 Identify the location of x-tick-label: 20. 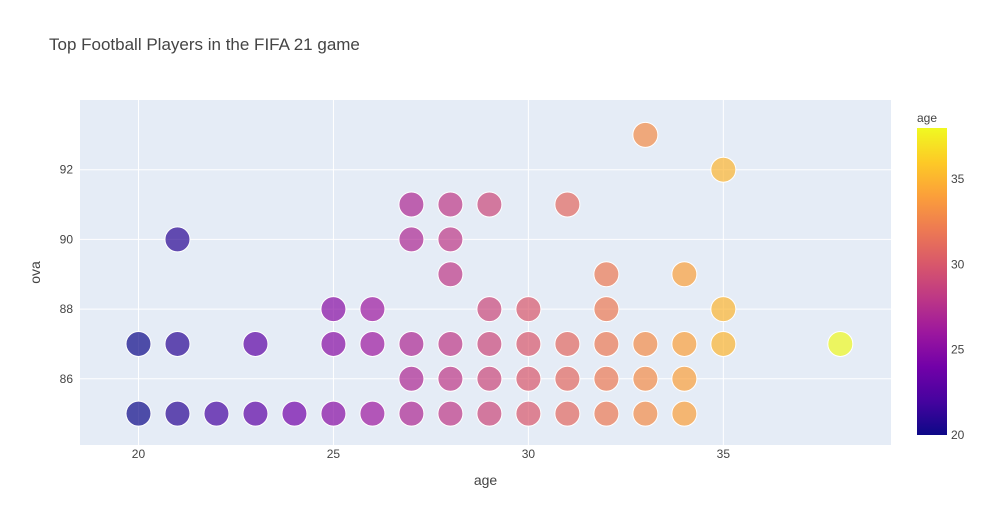
(139, 454).